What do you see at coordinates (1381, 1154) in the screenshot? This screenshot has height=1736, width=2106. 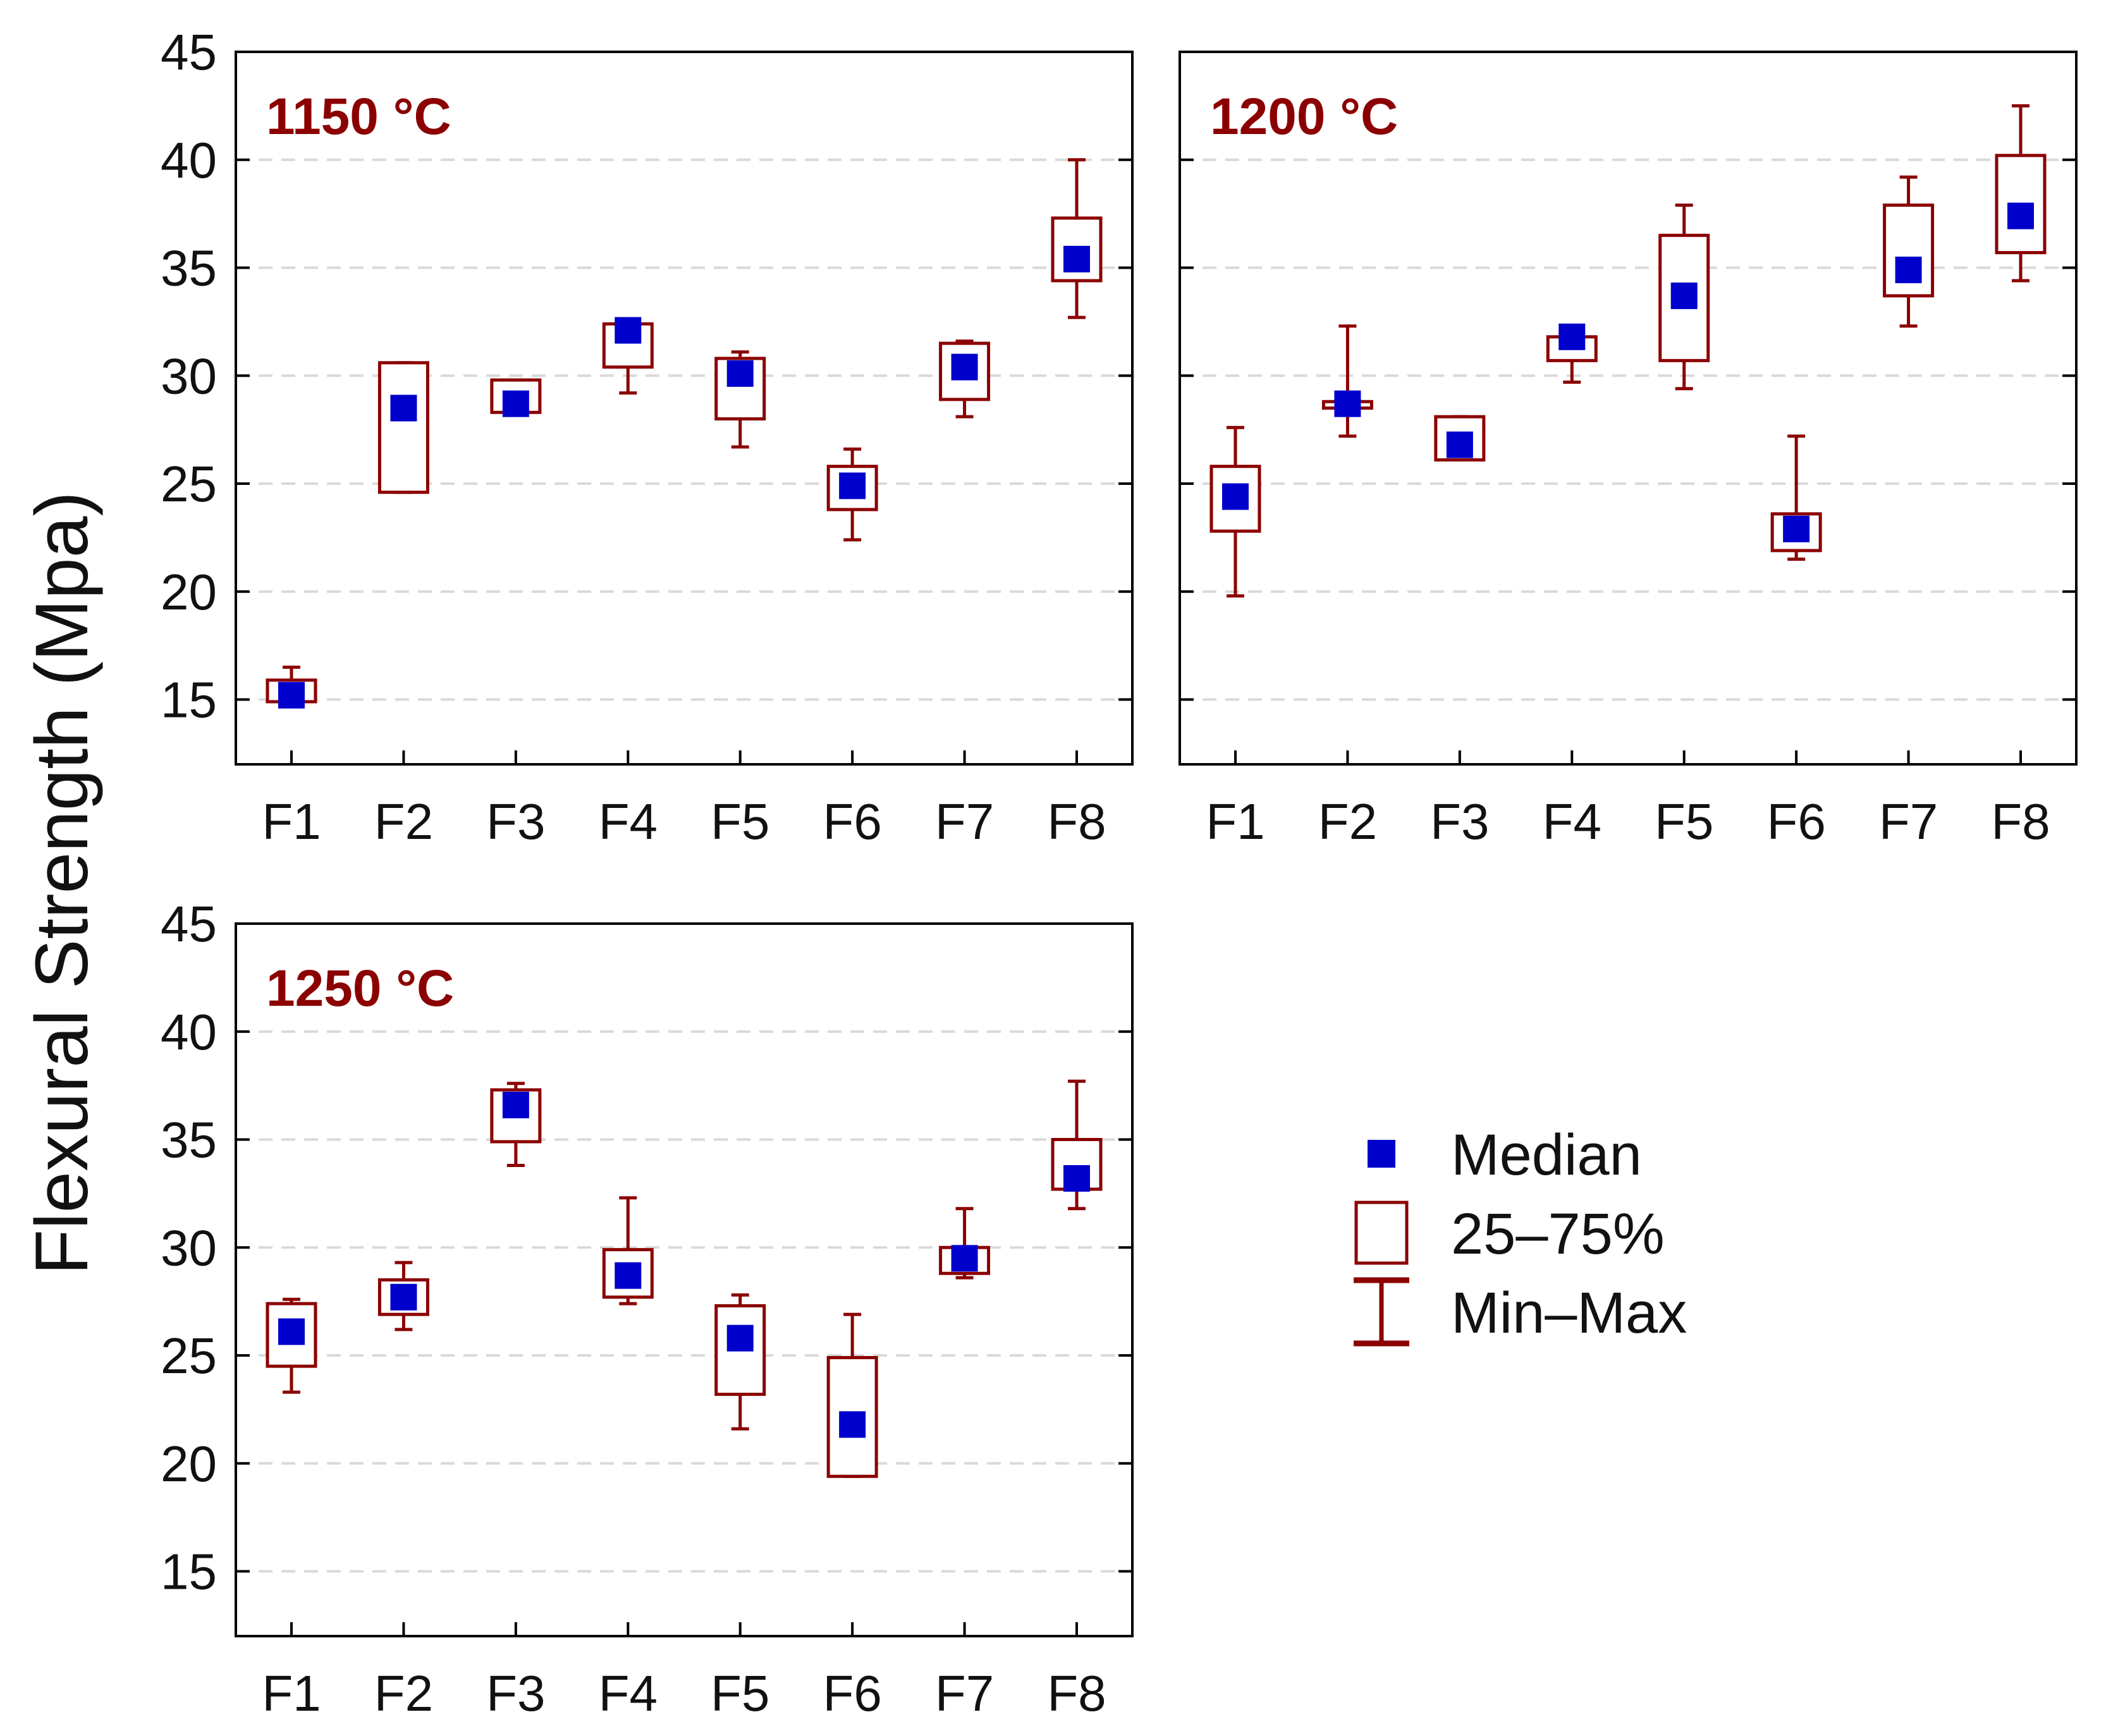 I see `legend-median-swatch` at bounding box center [1381, 1154].